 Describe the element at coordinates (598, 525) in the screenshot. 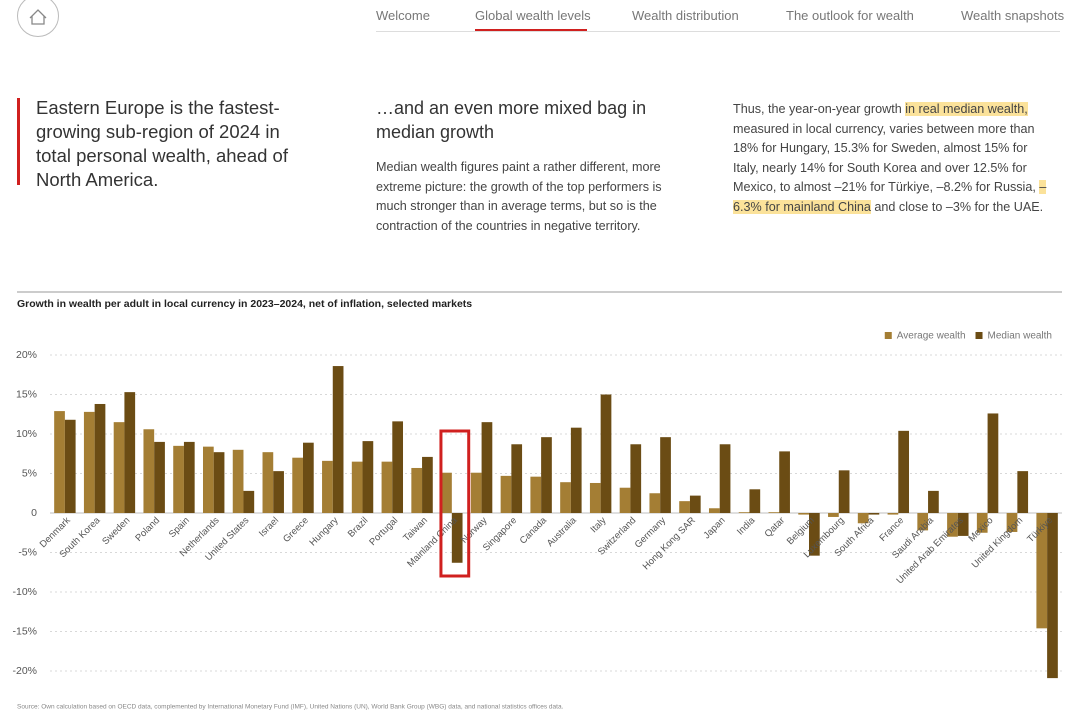

I see `x-tick-label: Italy` at that location.